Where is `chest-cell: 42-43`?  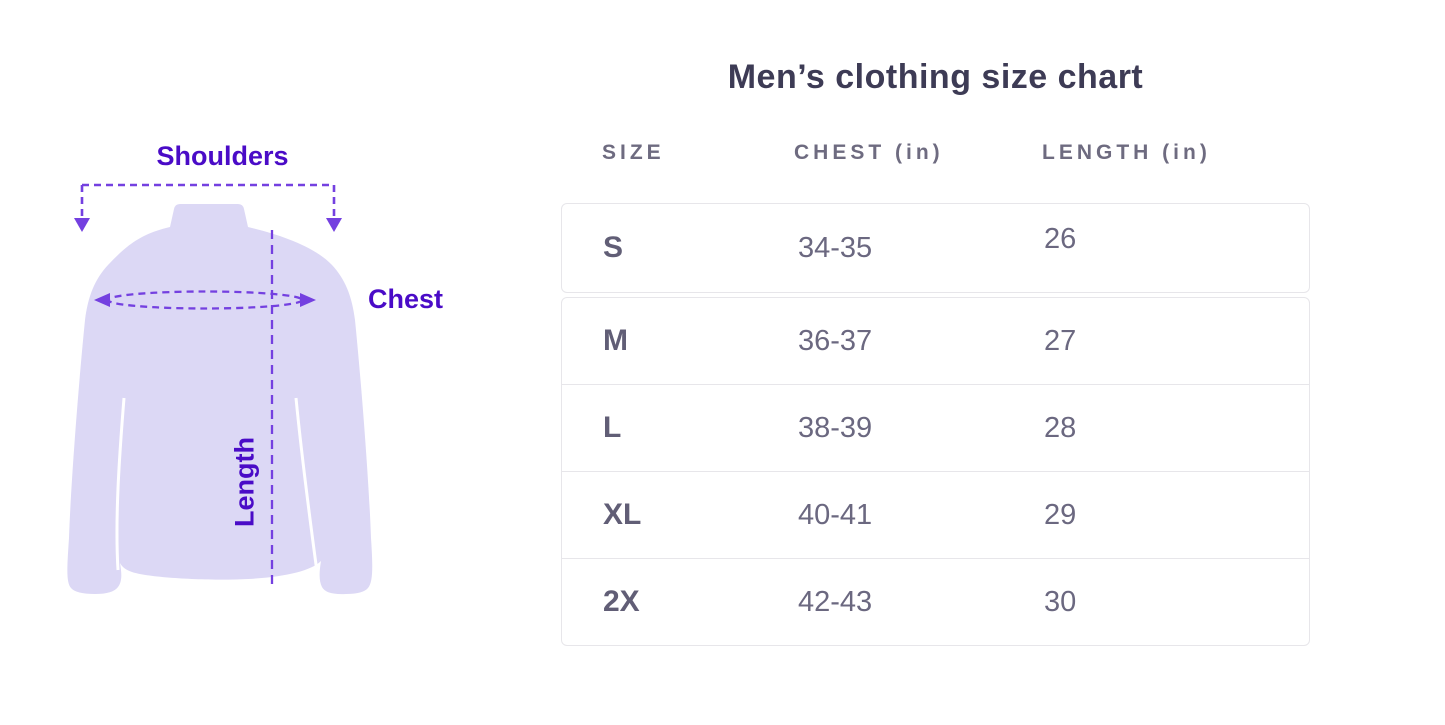 chest-cell: 42-43 is located at coordinates (835, 601).